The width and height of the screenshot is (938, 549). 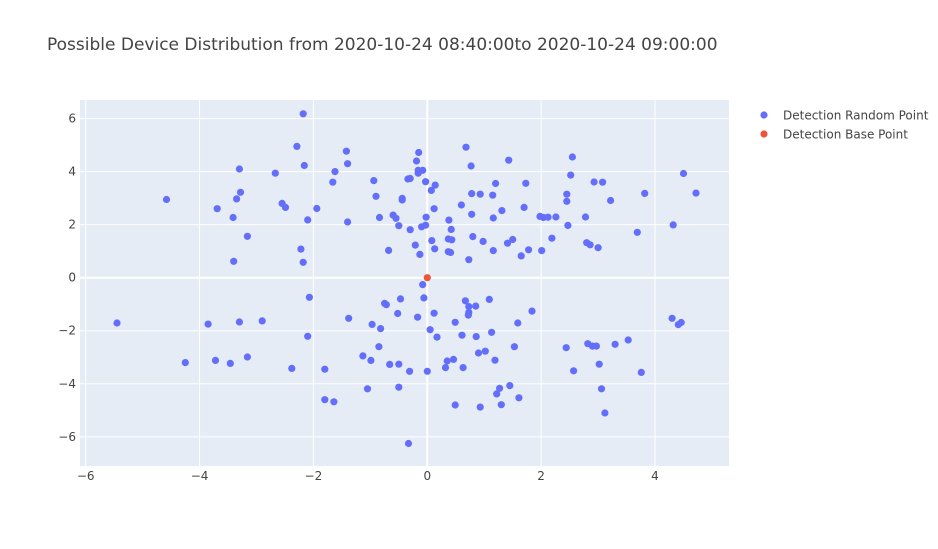 I want to click on base-point, so click(x=427, y=278).